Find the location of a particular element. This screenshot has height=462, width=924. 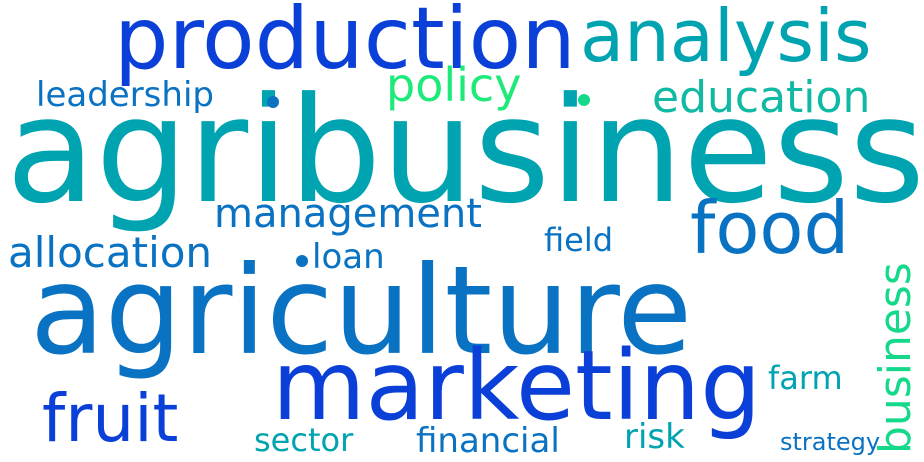

word-strategy: strategy is located at coordinates (830, 442).